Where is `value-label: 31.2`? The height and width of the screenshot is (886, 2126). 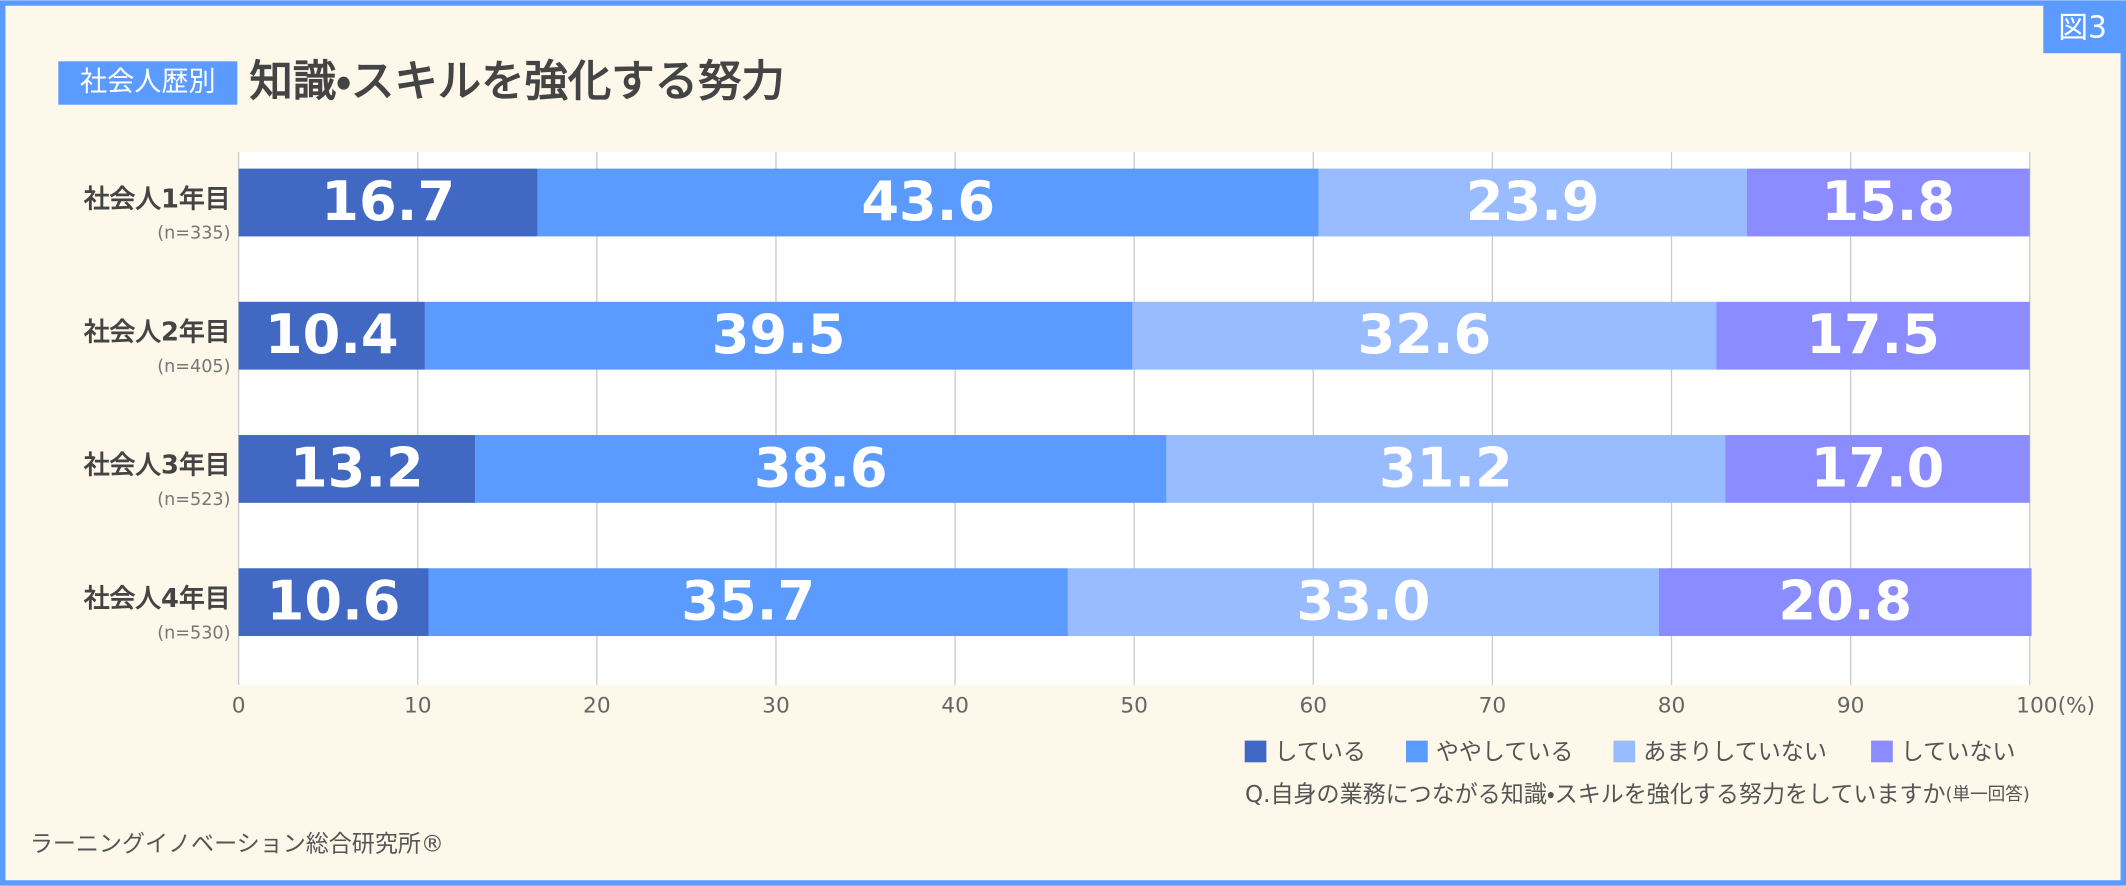
value-label: 31.2 is located at coordinates (1446, 467).